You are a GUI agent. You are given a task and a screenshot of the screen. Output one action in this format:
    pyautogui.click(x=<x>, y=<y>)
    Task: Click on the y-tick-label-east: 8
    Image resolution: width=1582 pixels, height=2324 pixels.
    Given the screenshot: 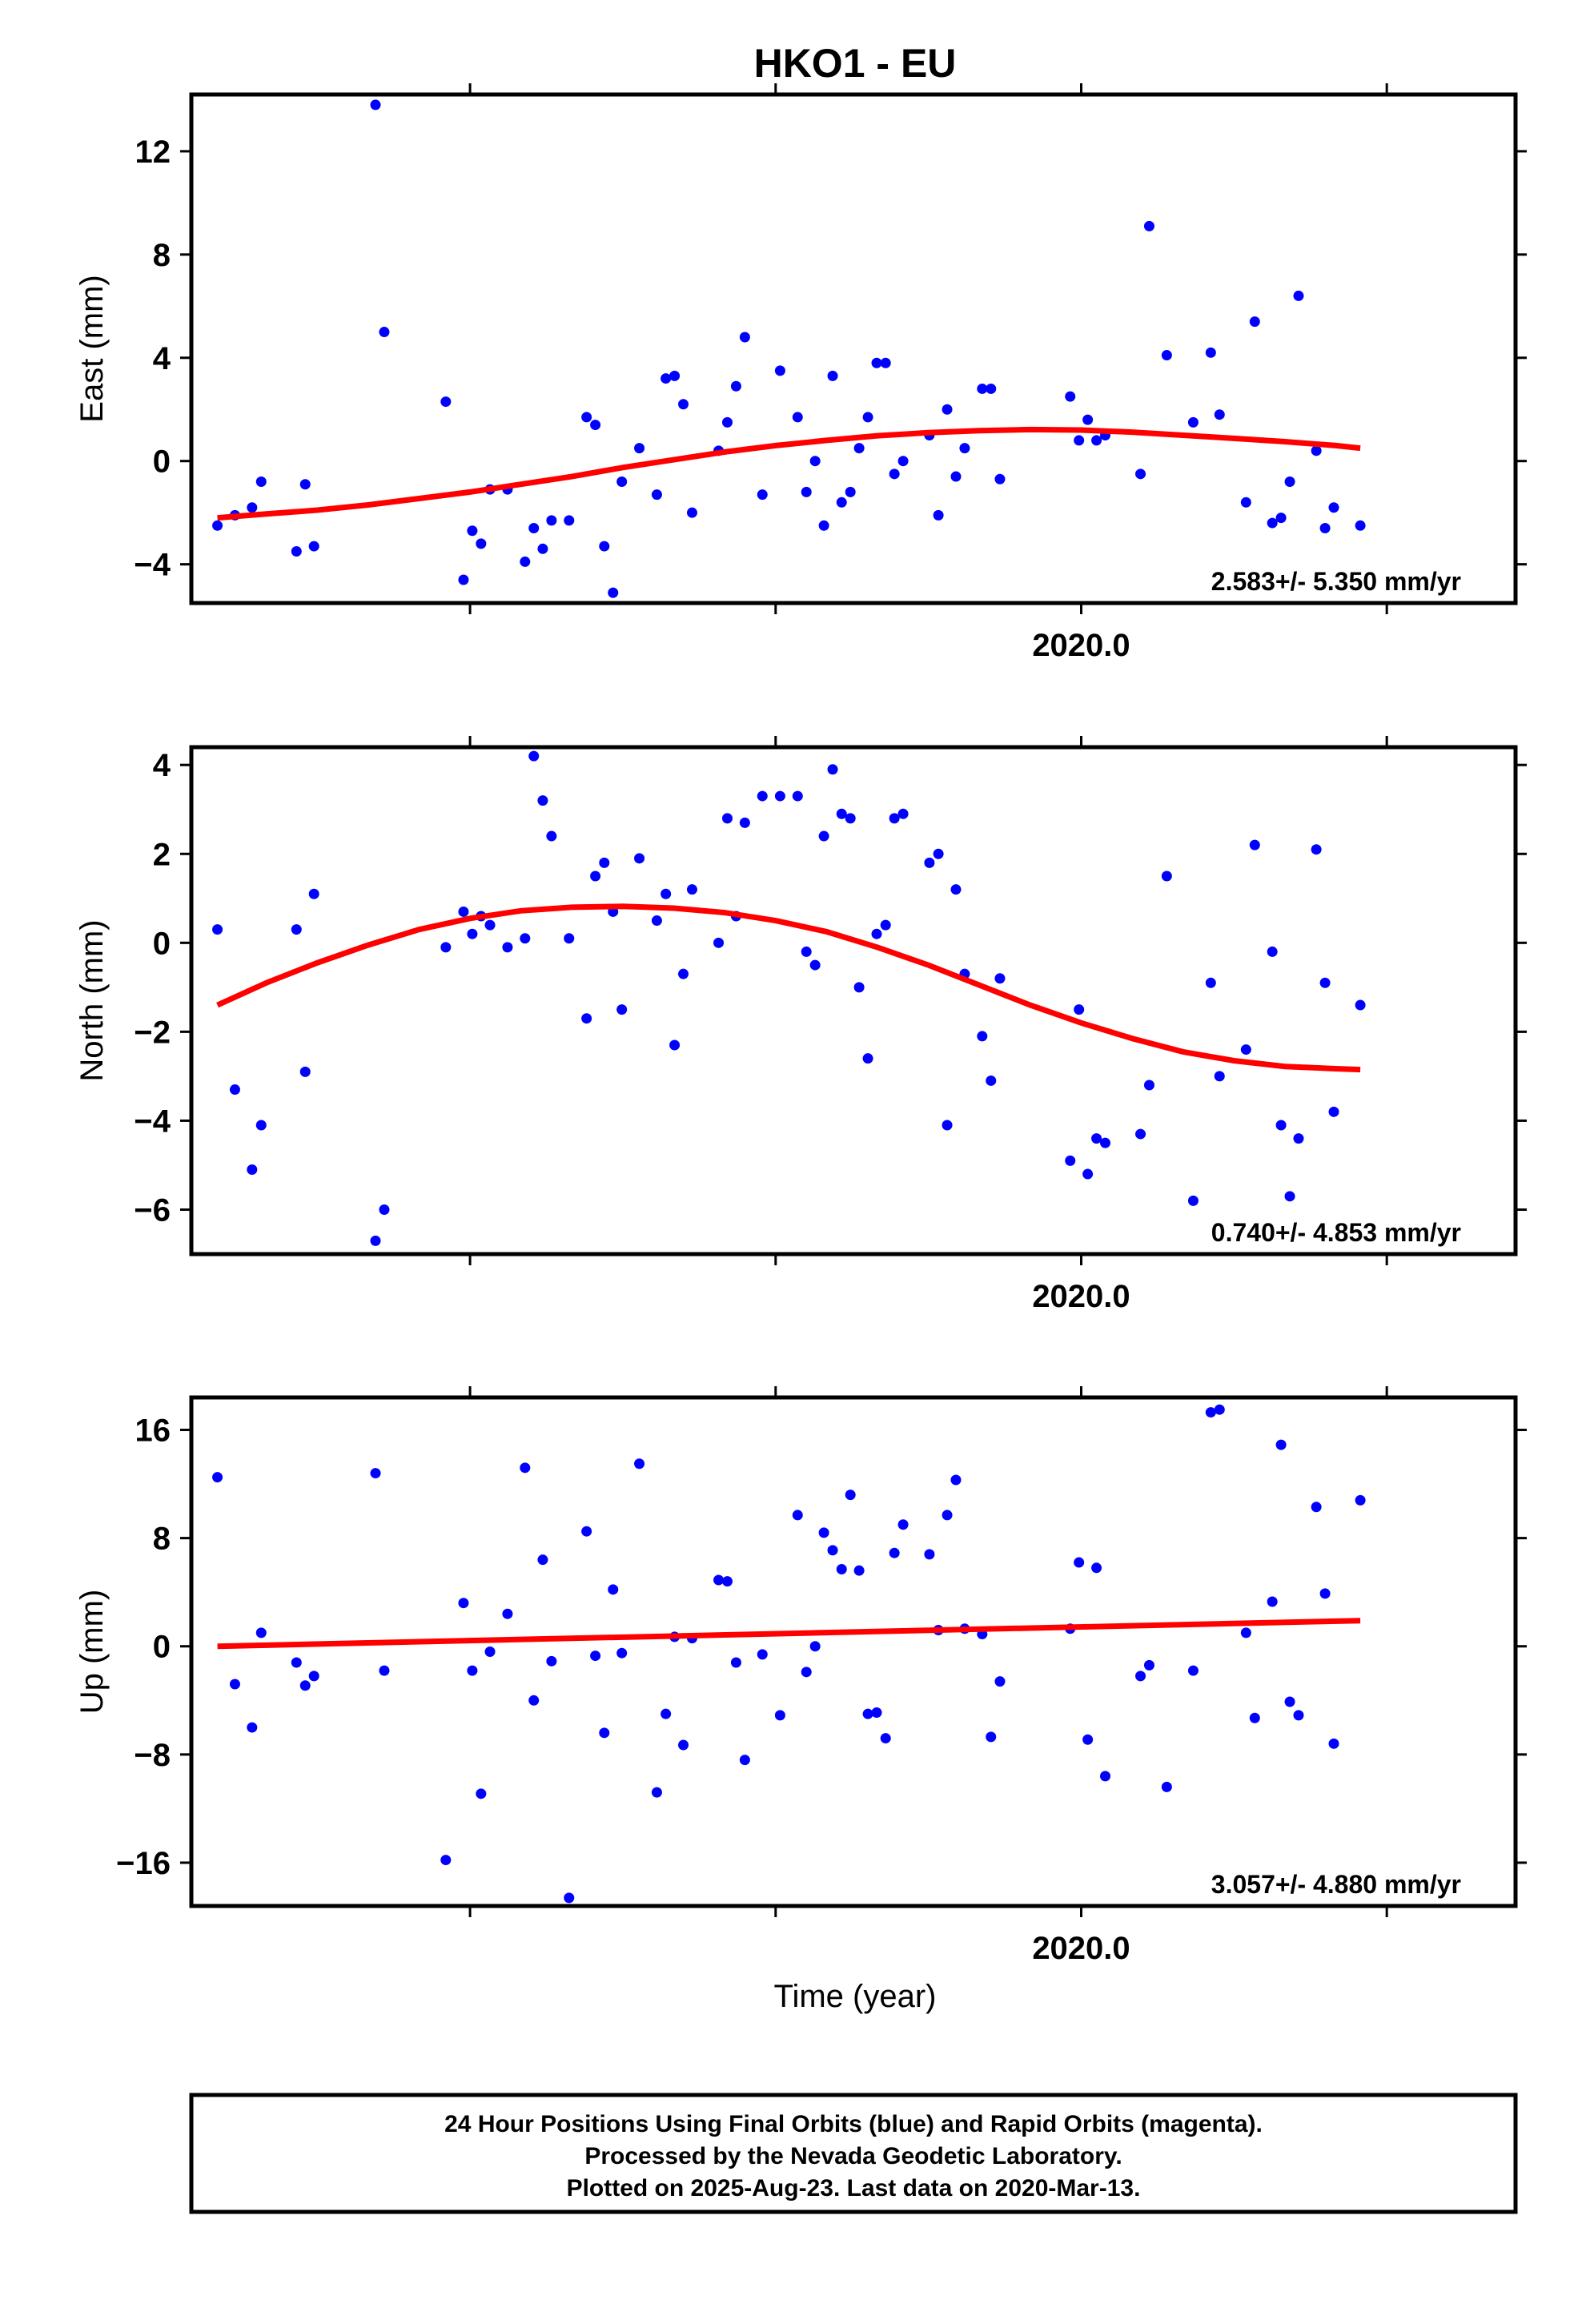 What is the action you would take?
    pyautogui.click(x=162, y=255)
    